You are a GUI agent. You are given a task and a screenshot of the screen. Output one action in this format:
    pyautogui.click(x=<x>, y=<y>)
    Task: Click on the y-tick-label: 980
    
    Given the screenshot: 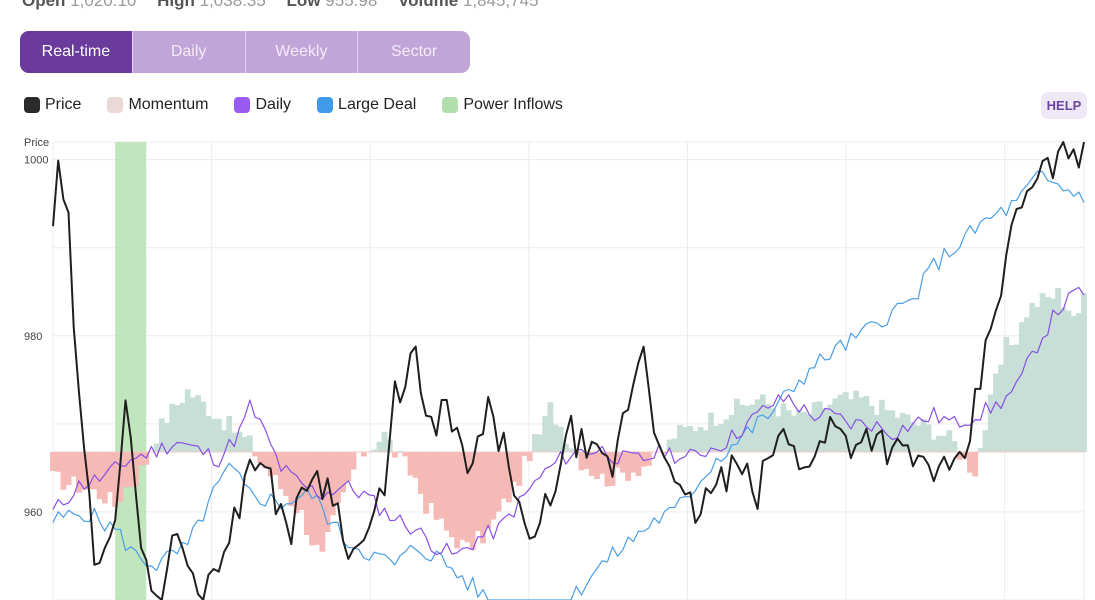 What is the action you would take?
    pyautogui.click(x=33, y=337)
    